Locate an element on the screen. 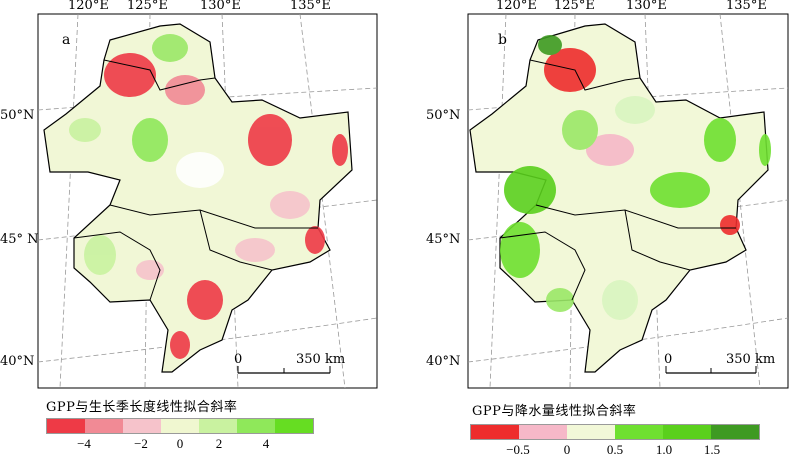 This screenshot has width=800, height=458. legend-tick: 1.0 is located at coordinates (664, 449).